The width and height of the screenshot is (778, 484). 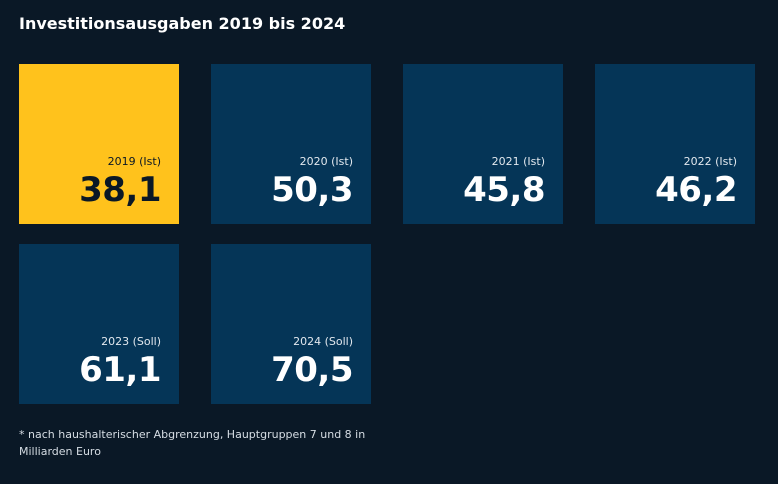 I want to click on tile-year-label: 2019 (Ist), so click(x=134, y=161).